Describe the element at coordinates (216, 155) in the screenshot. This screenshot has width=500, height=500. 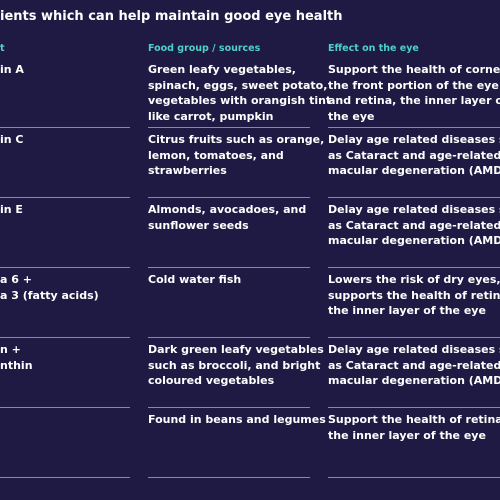
I see `cell-text: lemon, tomatoes, and` at that location.